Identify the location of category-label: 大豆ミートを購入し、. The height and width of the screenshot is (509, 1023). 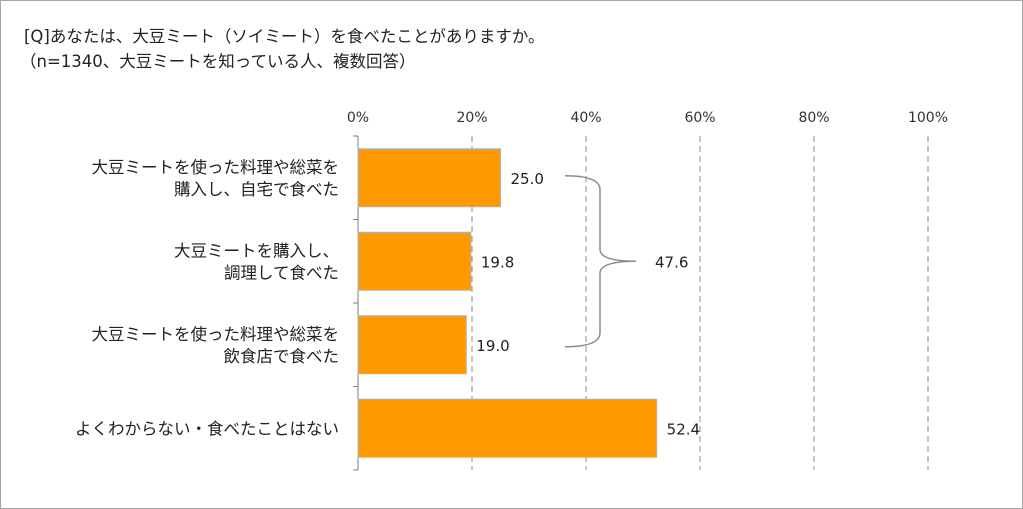
(256, 250).